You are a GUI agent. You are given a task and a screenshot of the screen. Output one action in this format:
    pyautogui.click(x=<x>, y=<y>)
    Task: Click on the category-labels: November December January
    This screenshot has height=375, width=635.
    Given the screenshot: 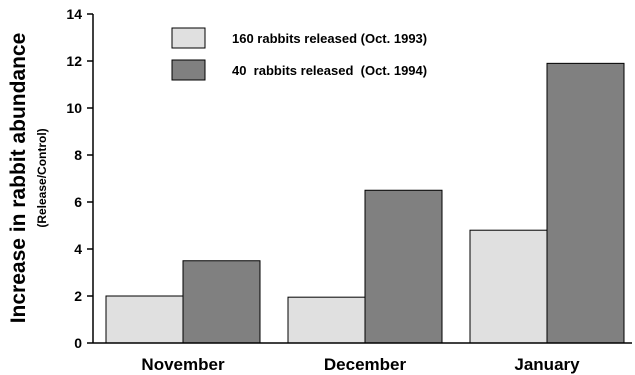 What is the action you would take?
    pyautogui.click(x=360, y=364)
    